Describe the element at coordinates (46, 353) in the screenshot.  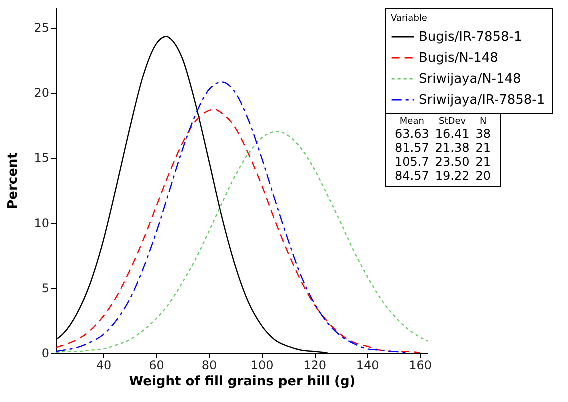
I see `y-tick-label: 0` at that location.